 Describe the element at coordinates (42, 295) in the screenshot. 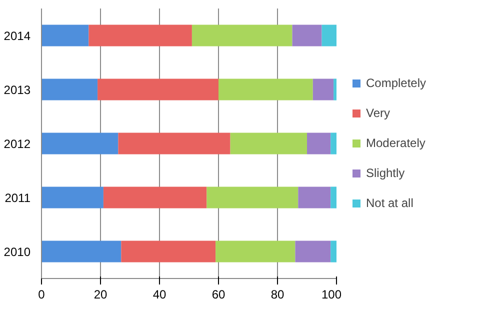

I see `x-tick-label: 0` at that location.